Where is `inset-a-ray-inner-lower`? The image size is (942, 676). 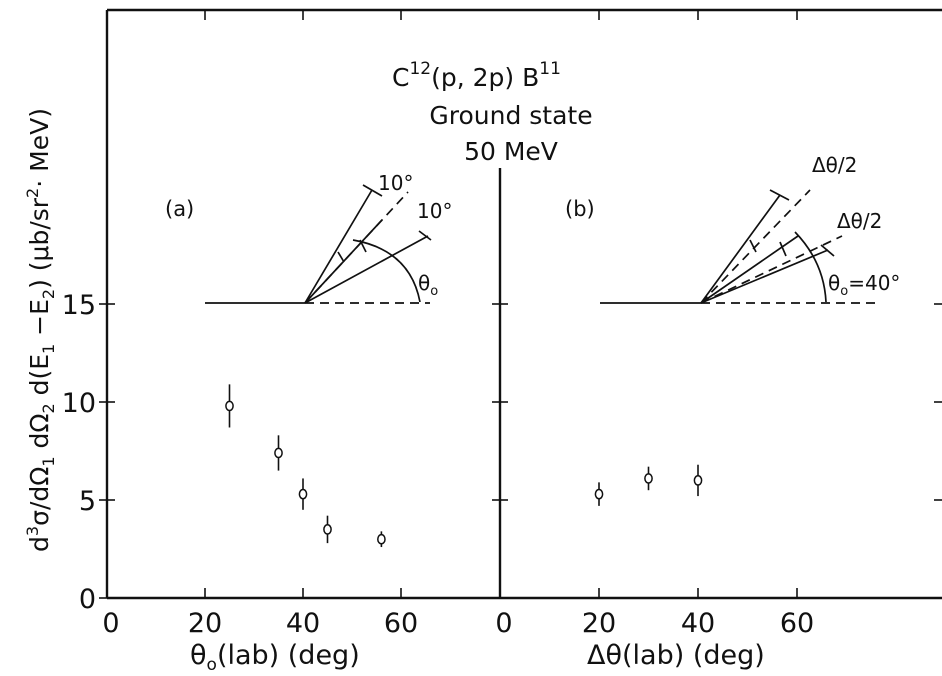 inset-a-ray-inner-lower is located at coordinates (366, 269).